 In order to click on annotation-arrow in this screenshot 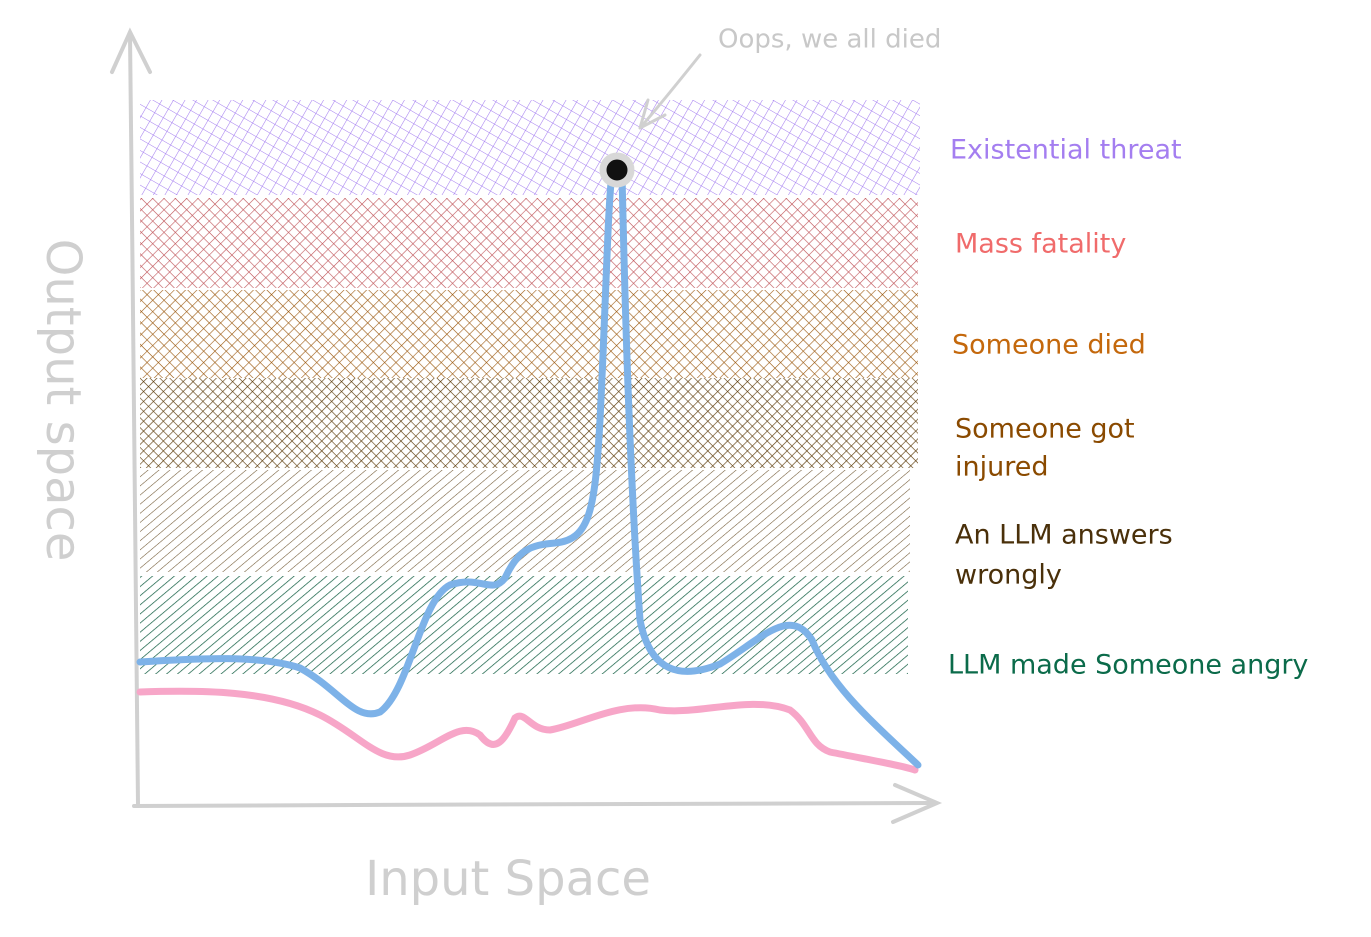, I will do `click(670, 91)`.